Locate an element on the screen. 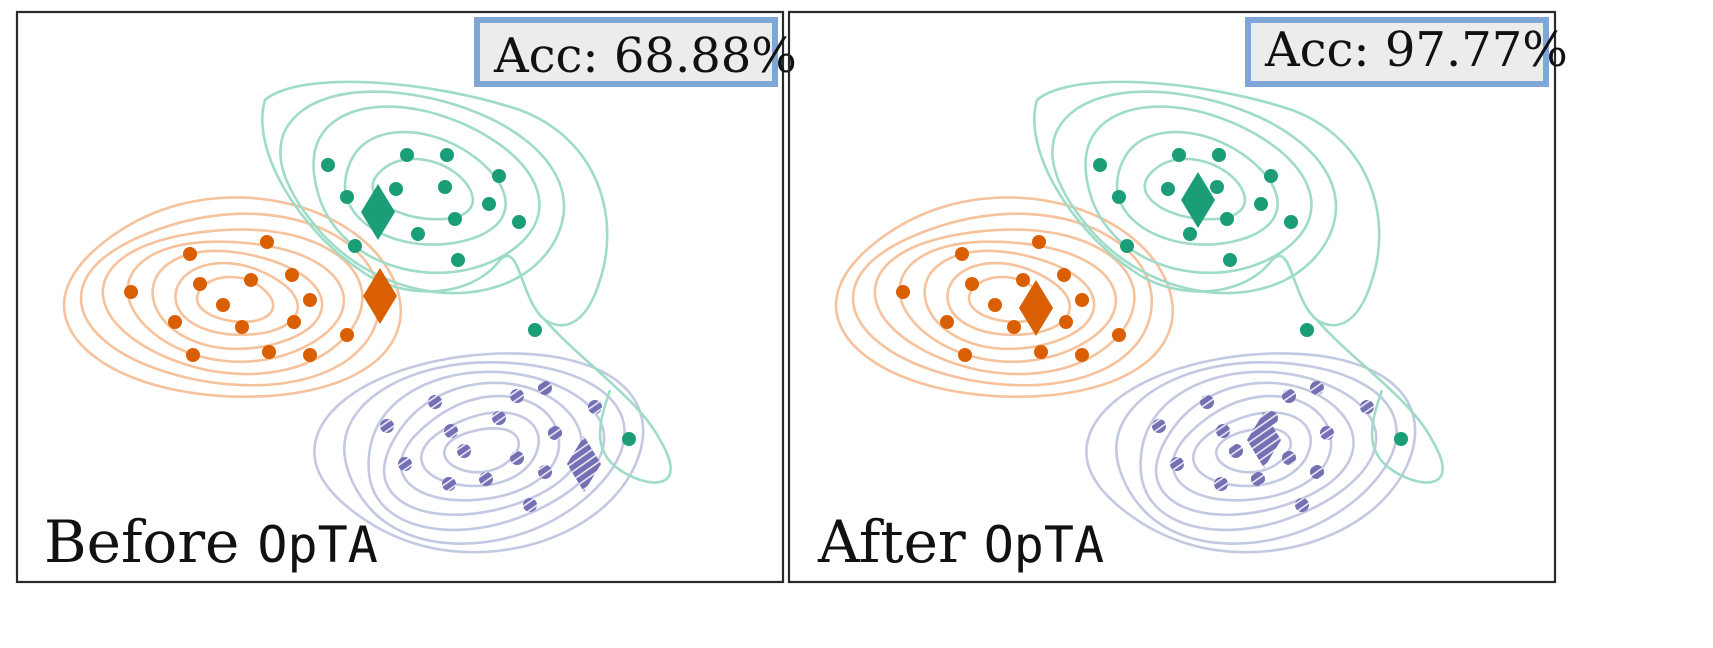  accuracy-box is located at coordinates (626, 52).